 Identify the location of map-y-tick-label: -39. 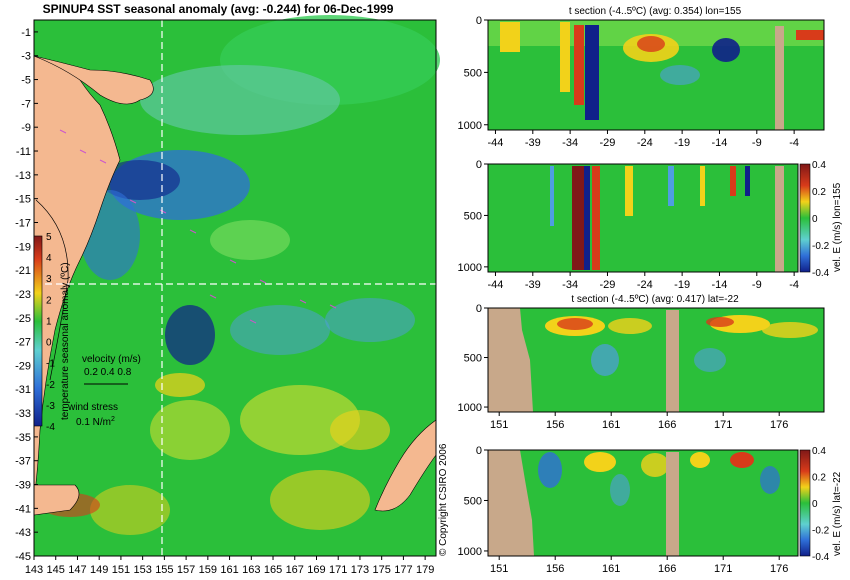
(23, 486).